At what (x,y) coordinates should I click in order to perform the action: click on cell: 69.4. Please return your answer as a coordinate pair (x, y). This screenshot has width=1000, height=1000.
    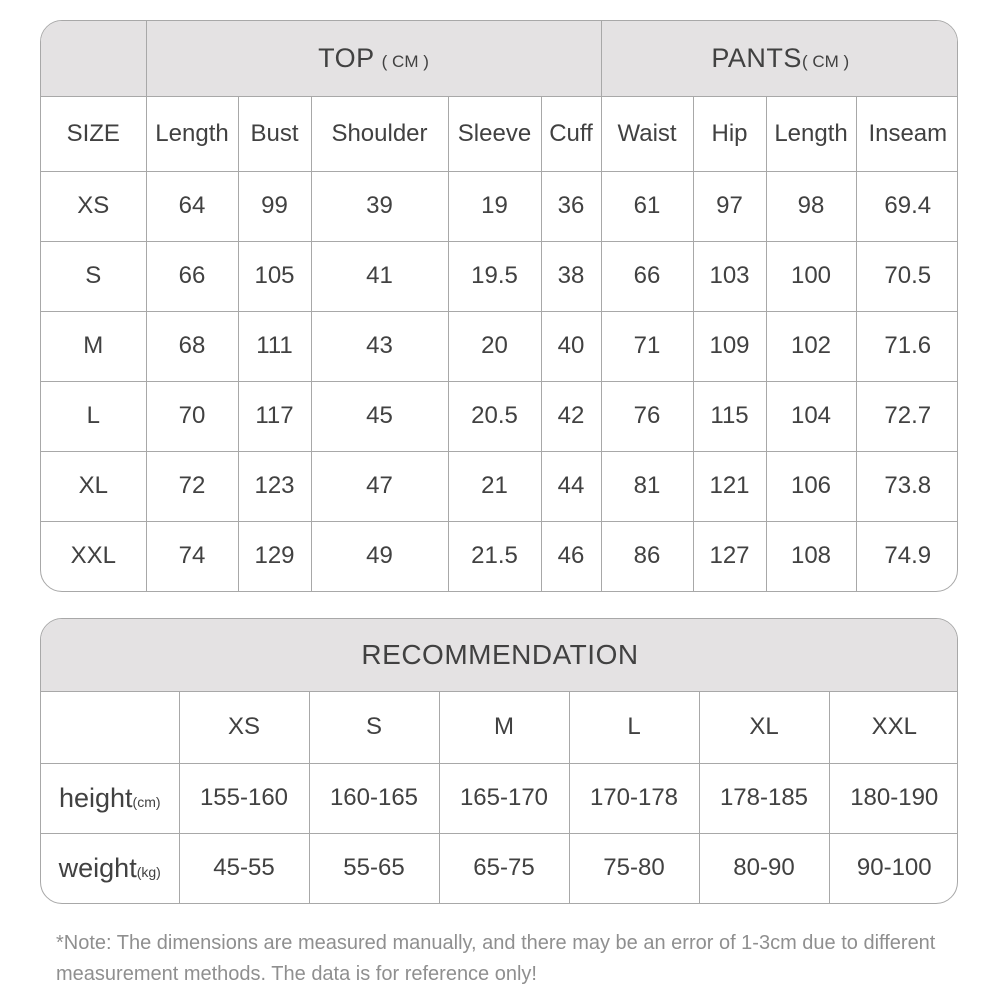
    Looking at the image, I should click on (906, 206).